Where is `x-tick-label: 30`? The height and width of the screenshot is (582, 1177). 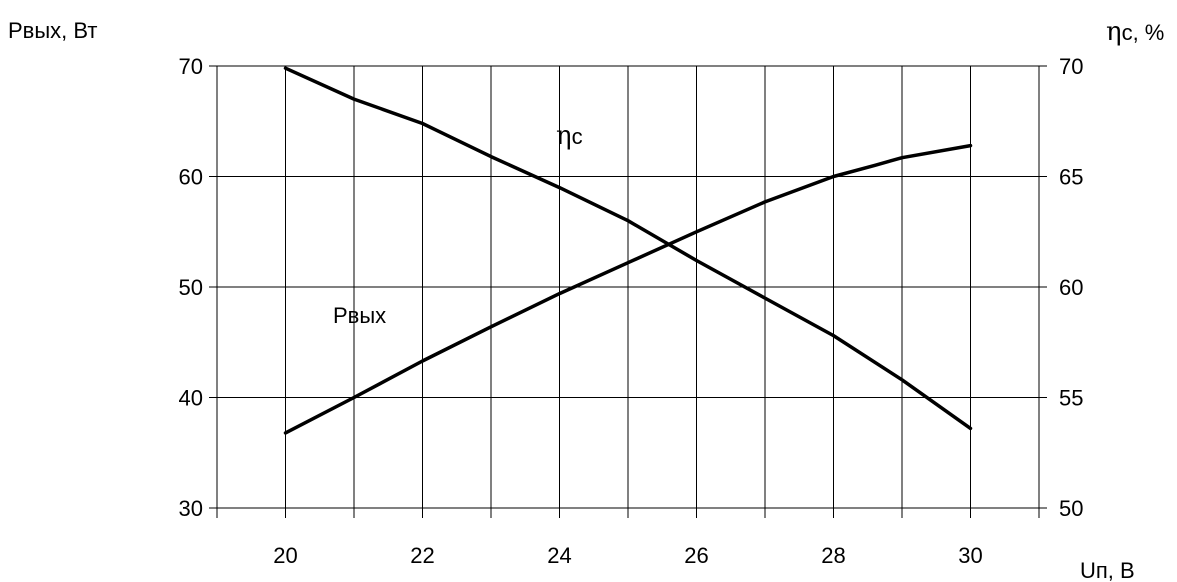 x-tick-label: 30 is located at coordinates (970, 555).